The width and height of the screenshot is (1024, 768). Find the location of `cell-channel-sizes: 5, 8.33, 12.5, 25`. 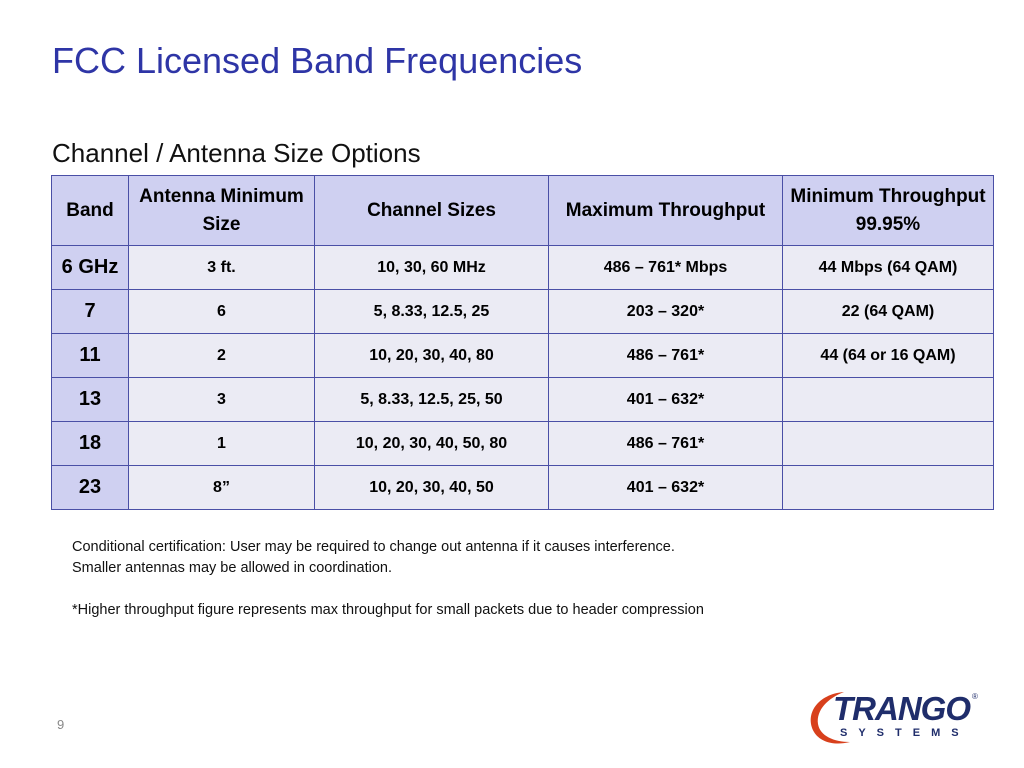

cell-channel-sizes: 5, 8.33, 12.5, 25 is located at coordinates (431, 311).